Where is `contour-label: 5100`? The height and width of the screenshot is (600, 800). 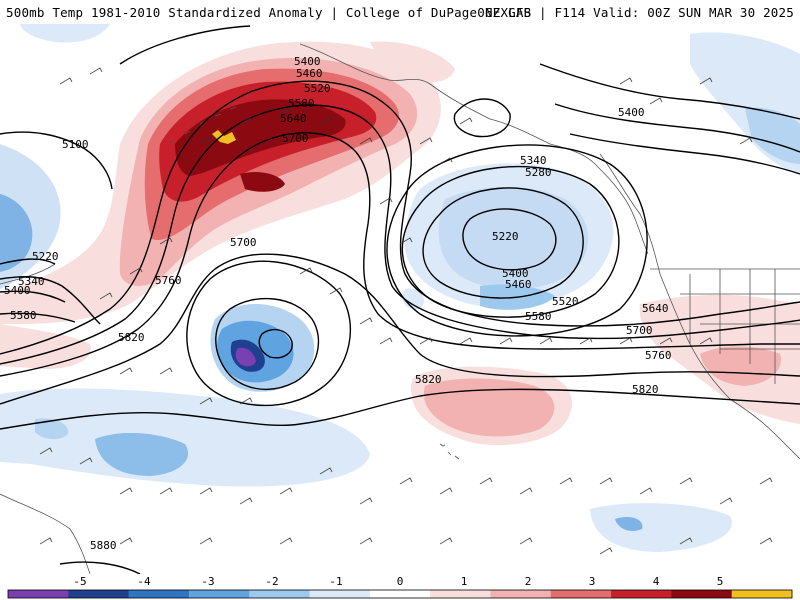 contour-label: 5100 is located at coordinates (75, 144).